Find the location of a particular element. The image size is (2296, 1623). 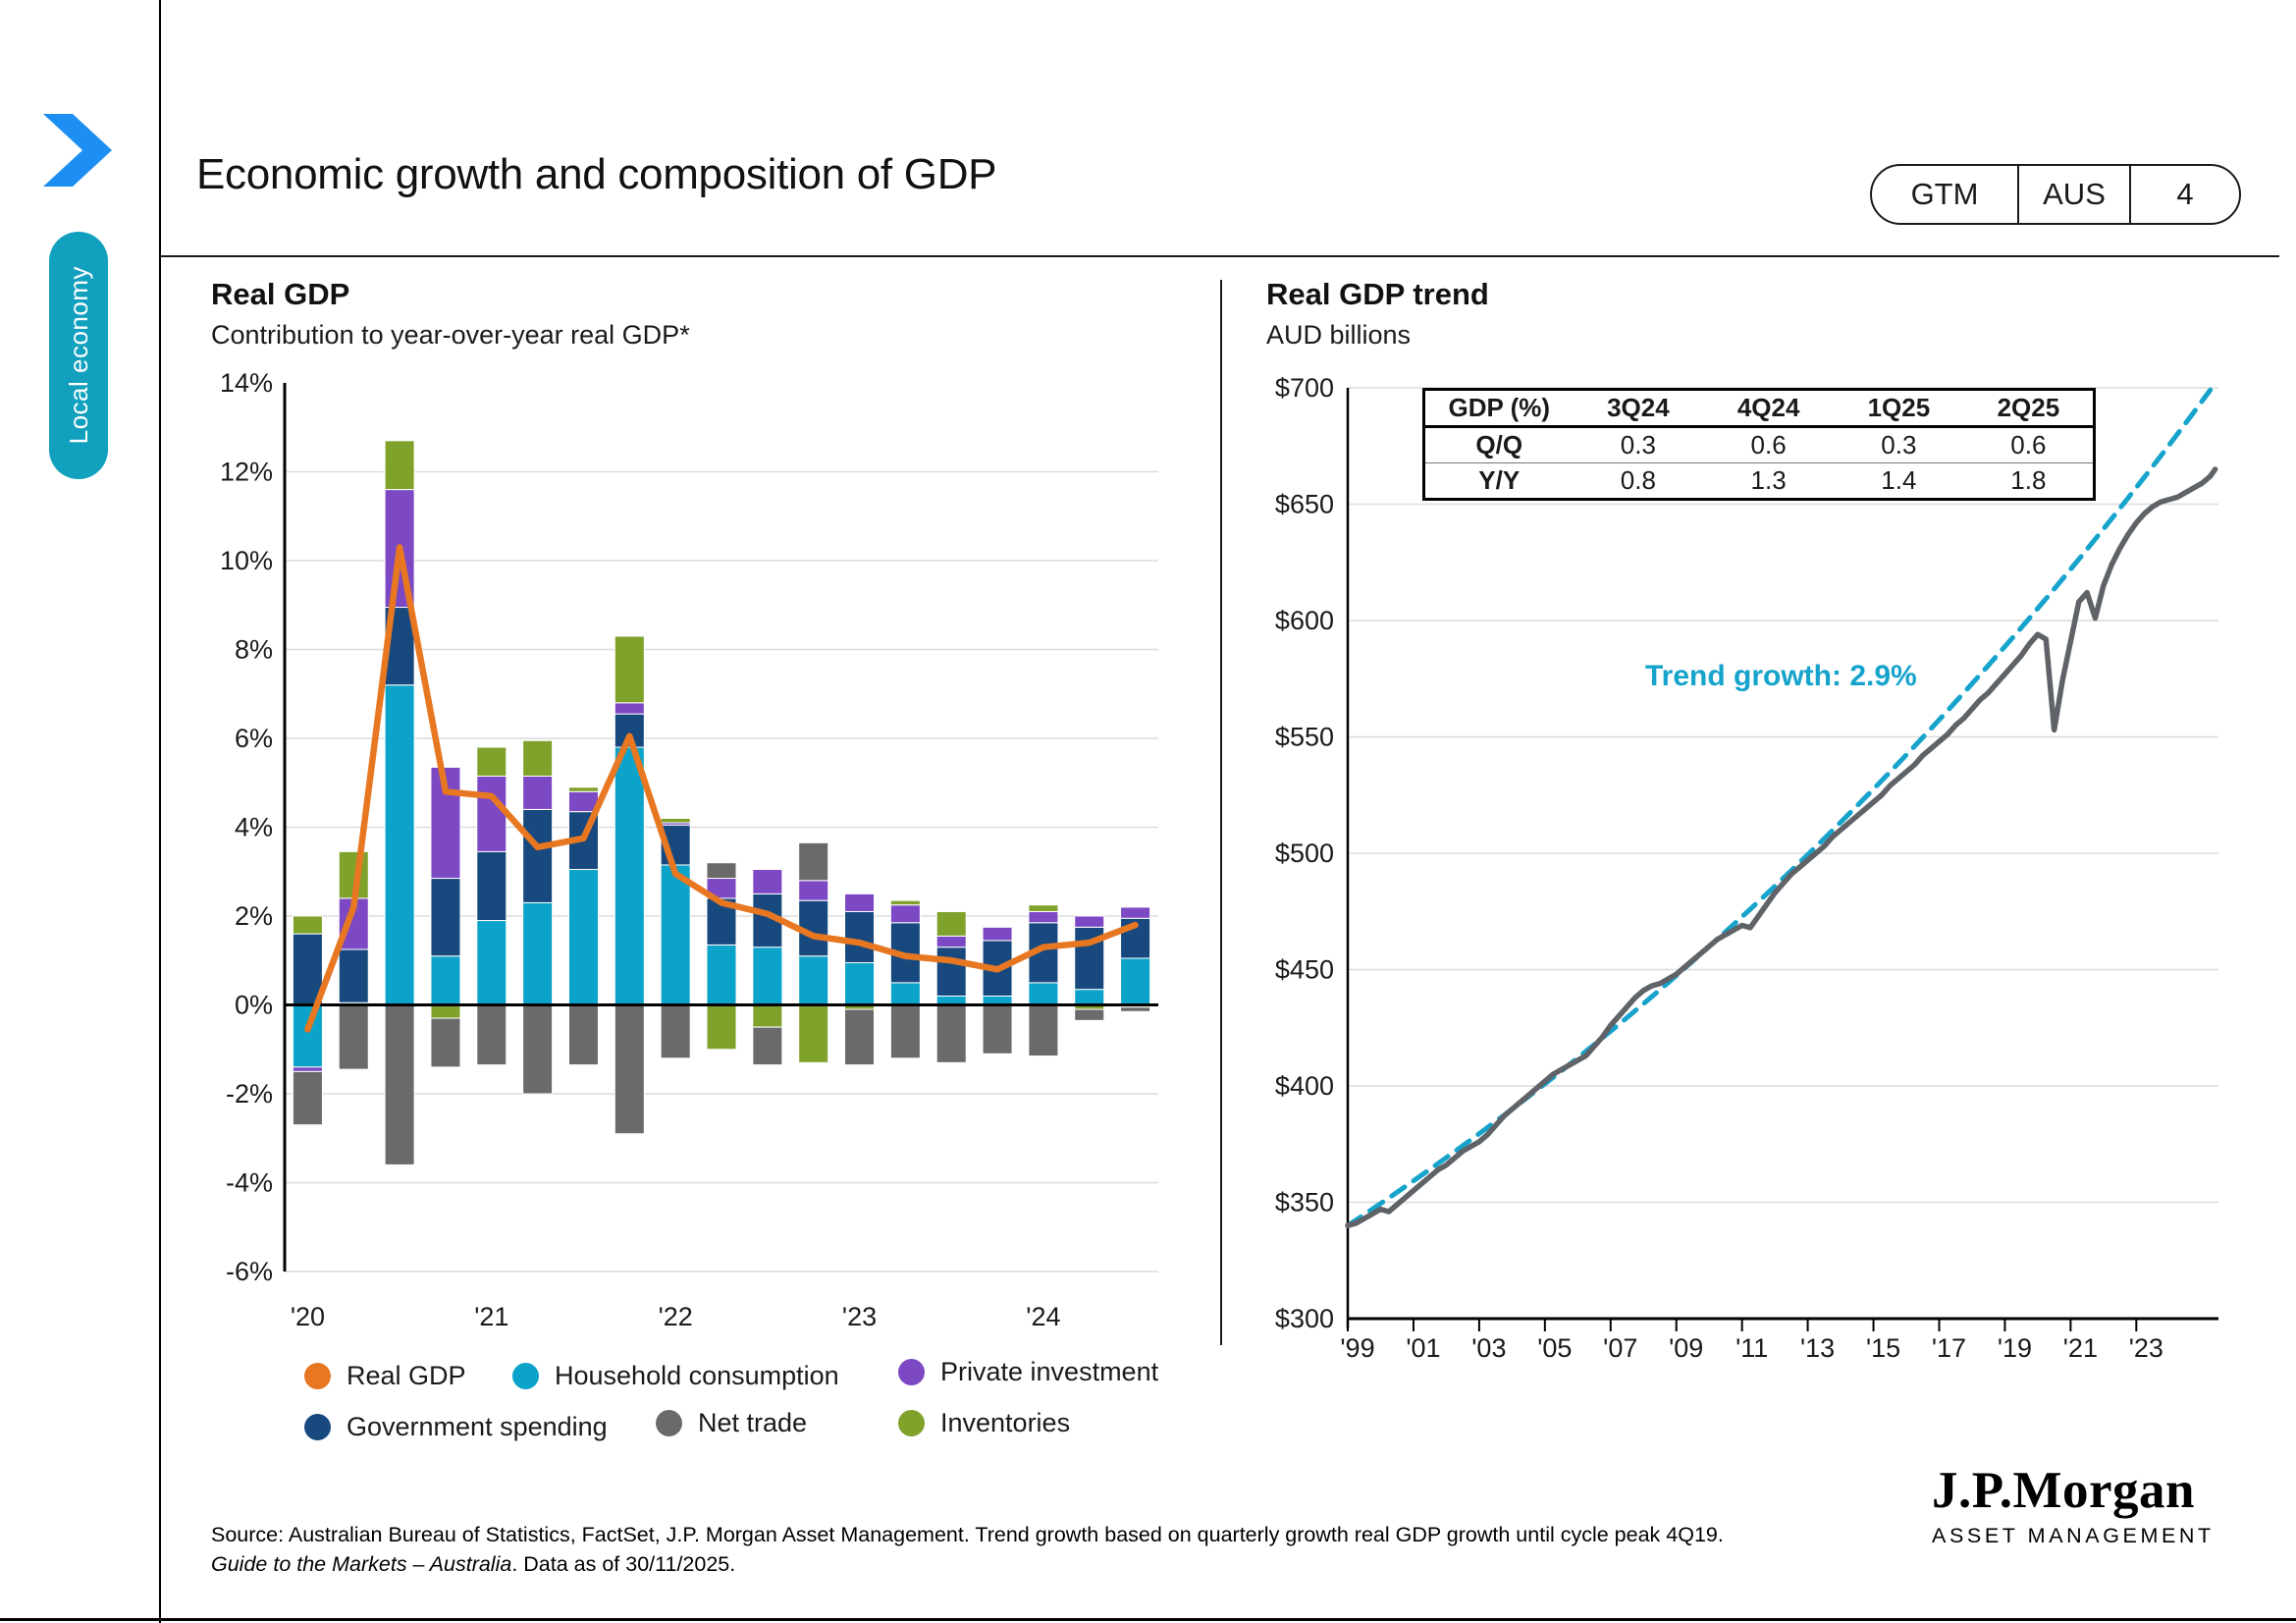

legend-item: Net trade is located at coordinates (732, 1423).